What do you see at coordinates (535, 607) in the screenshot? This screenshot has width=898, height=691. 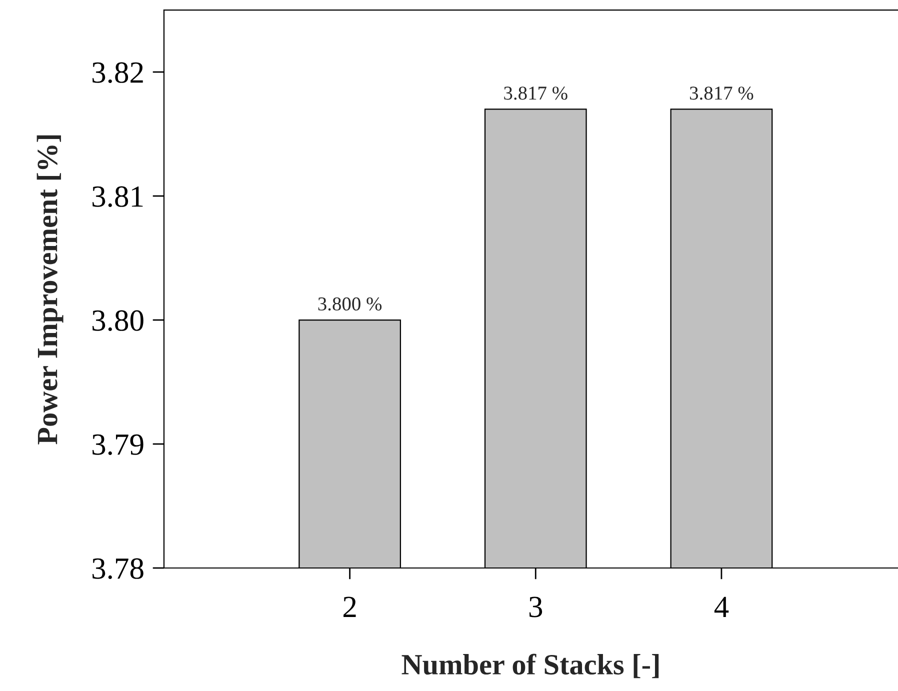 I see `x-tick-label: 3` at bounding box center [535, 607].